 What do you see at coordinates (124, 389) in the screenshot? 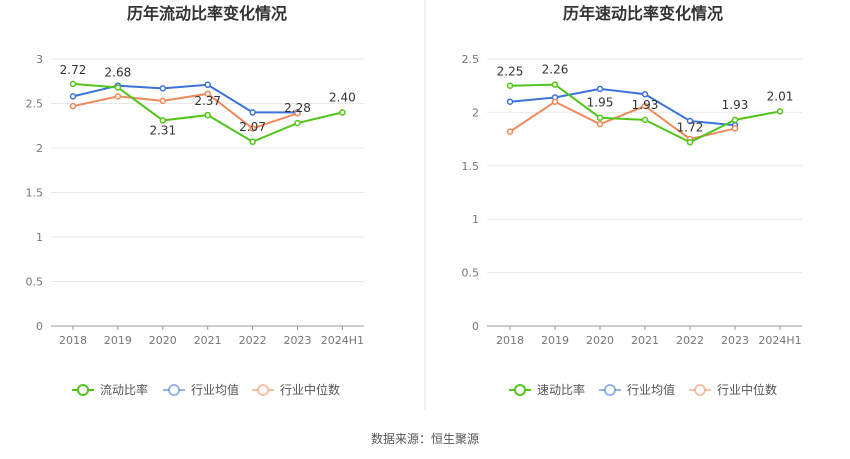
I see `legend-label: 流动比率` at bounding box center [124, 389].